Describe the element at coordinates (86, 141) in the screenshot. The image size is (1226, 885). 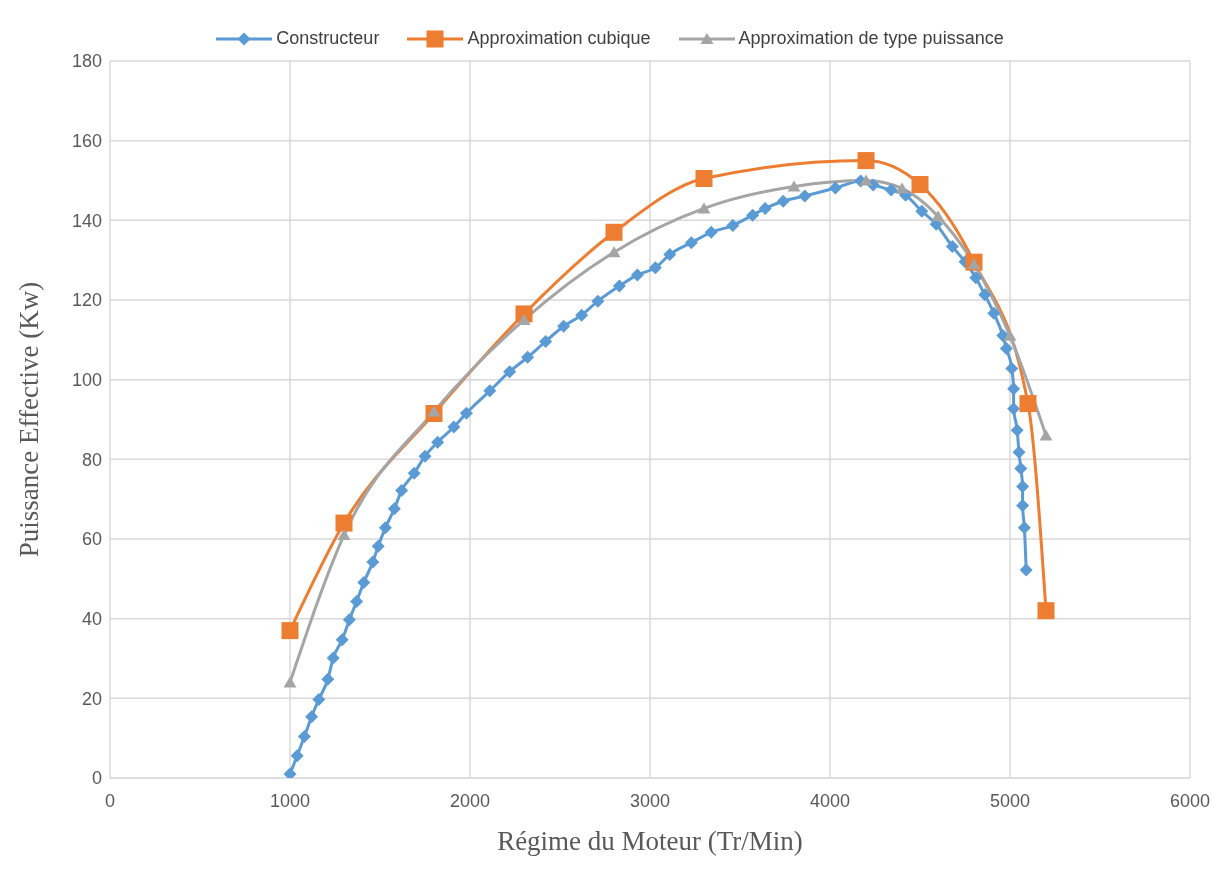
I see `y-tick-label: 160` at that location.